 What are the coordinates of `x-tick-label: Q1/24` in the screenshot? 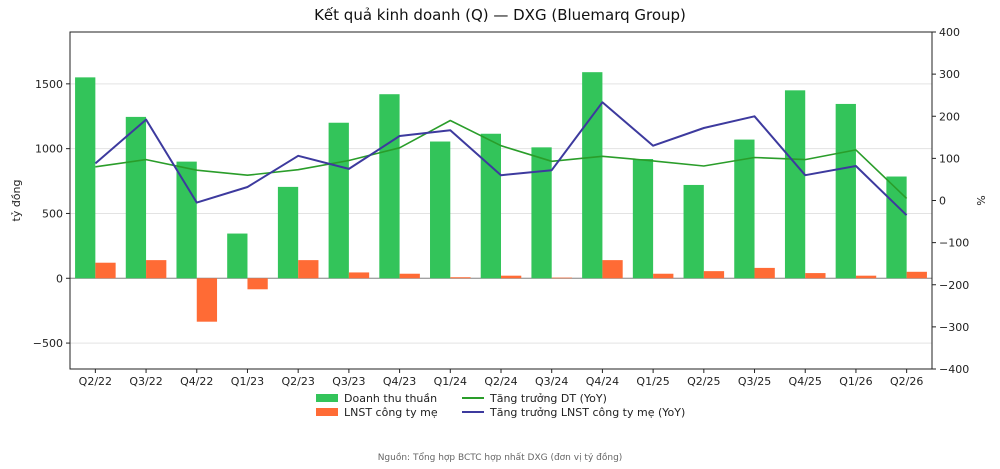 It's located at (450, 381).